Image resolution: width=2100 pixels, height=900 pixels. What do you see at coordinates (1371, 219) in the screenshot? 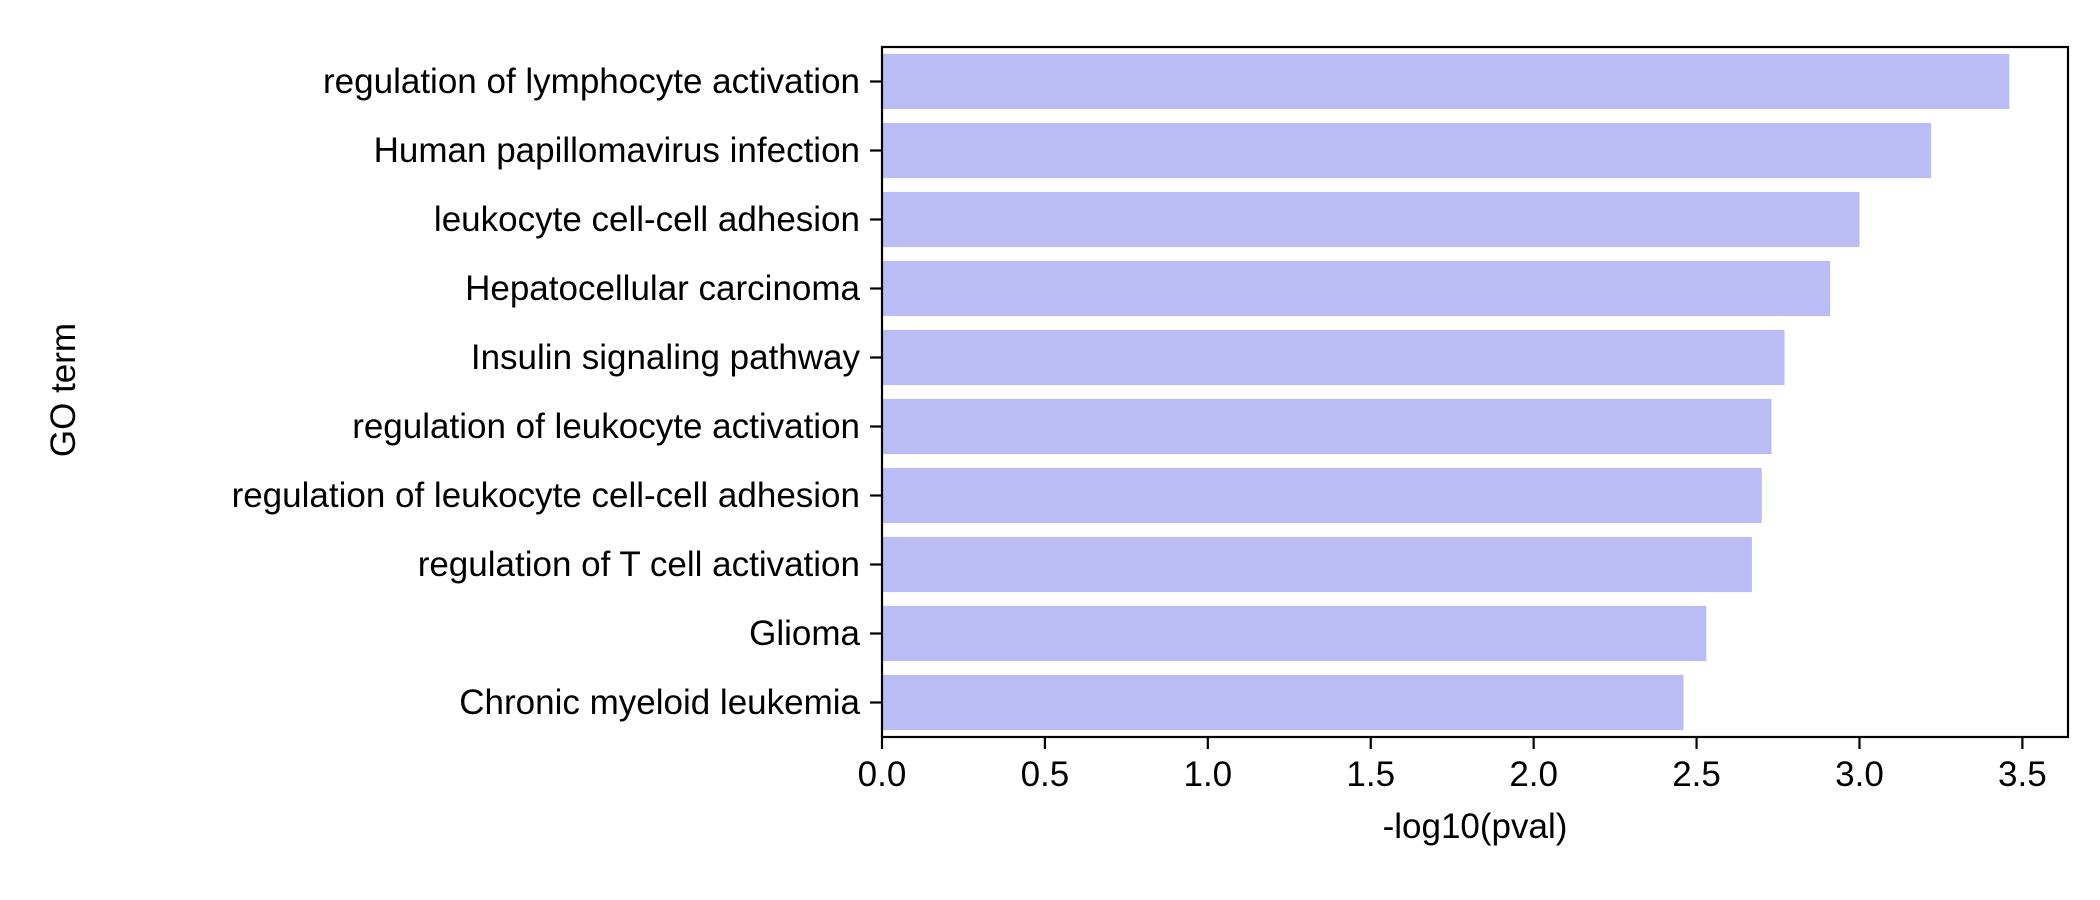
I see `bar-leukocyte-cell-cell-adhesion` at bounding box center [1371, 219].